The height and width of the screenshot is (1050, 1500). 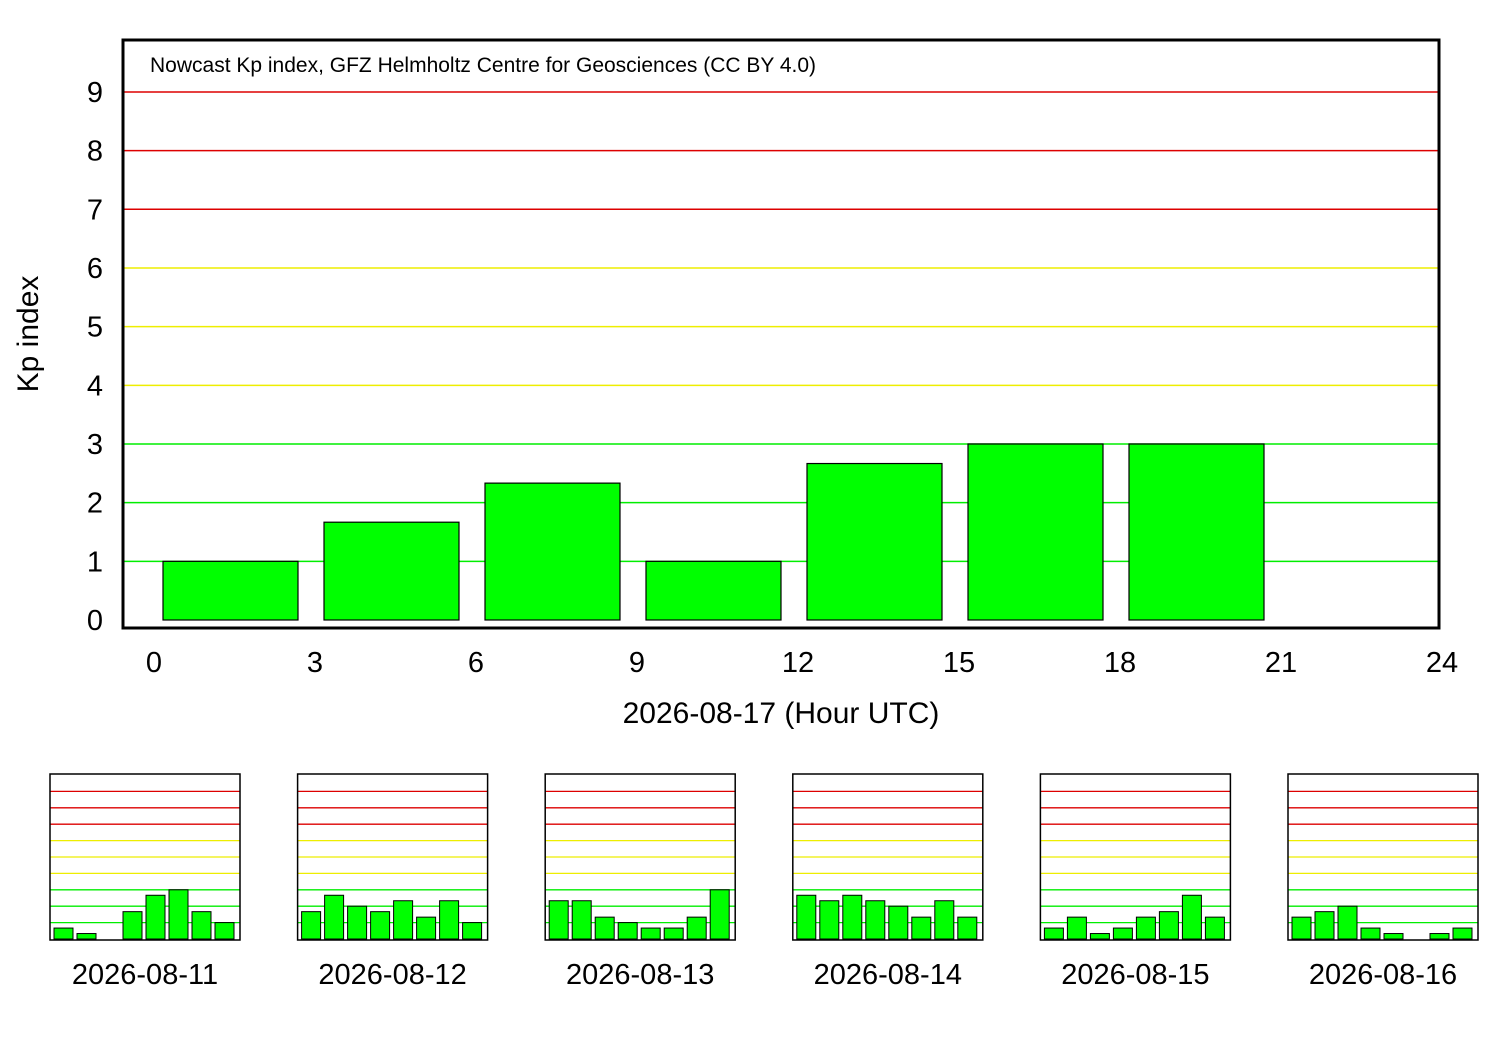 I want to click on x-tick-6: 6, so click(x=476, y=663).